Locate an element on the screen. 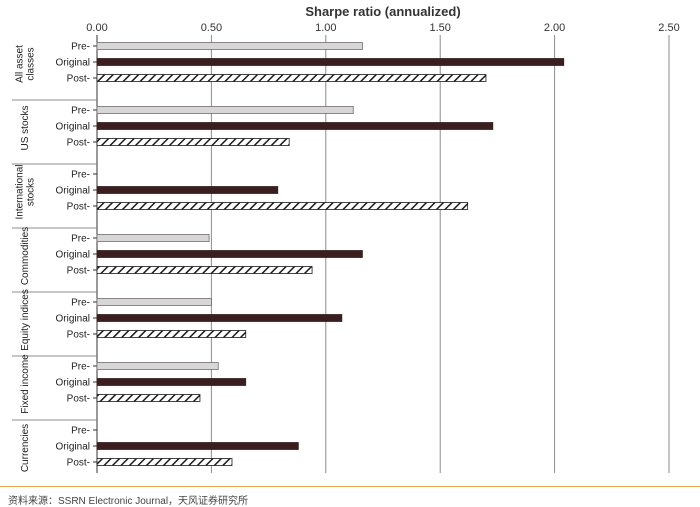 This screenshot has width=700, height=507. group-label-line: All asset is located at coordinates (20, 64).